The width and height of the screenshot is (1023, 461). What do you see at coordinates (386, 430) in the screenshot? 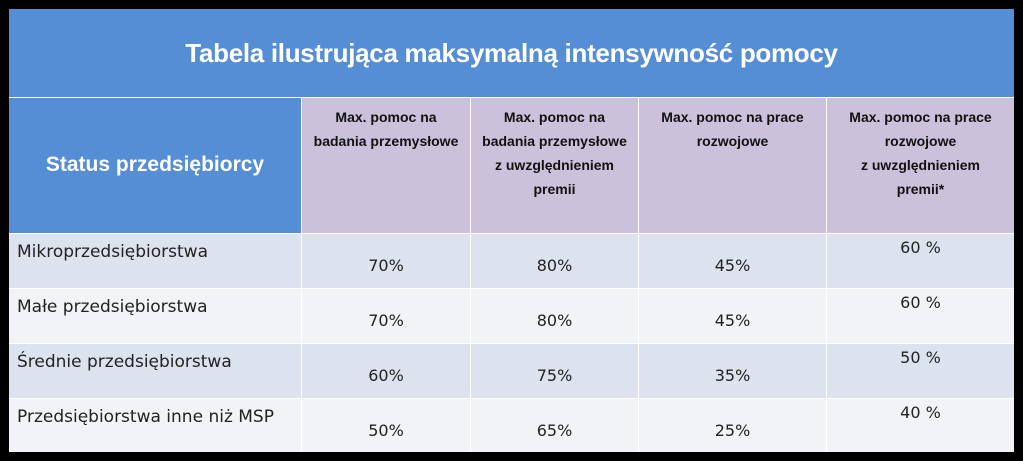
I see `row-value: 50%` at bounding box center [386, 430].